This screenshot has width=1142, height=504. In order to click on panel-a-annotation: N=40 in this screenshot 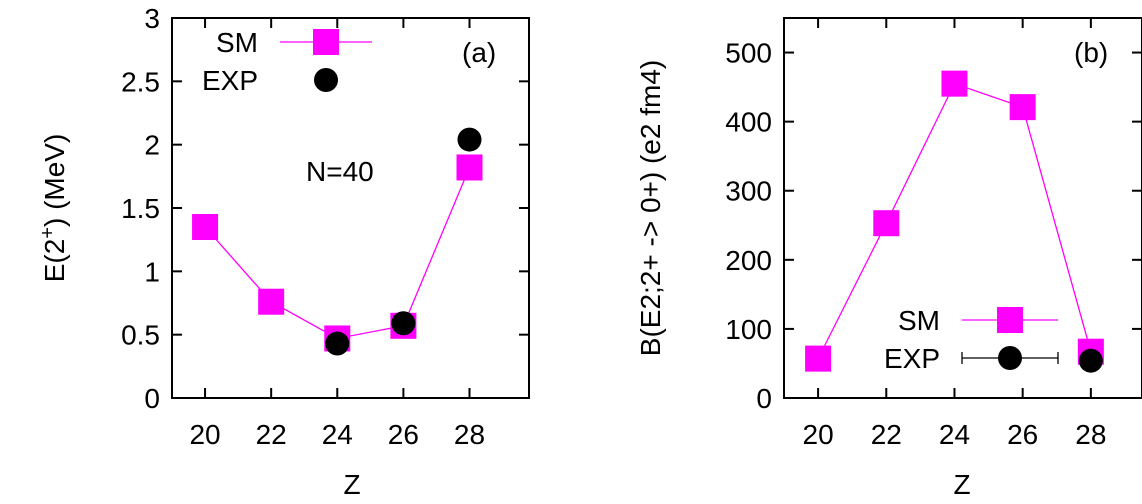, I will do `click(340, 171)`.